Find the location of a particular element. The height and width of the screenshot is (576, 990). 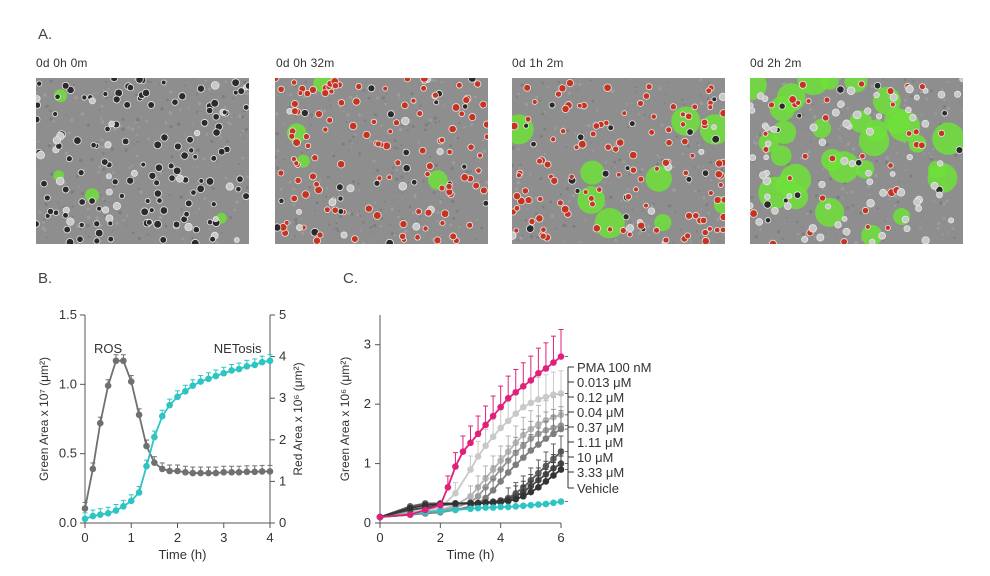

micrograph-svg is located at coordinates (381, 161).